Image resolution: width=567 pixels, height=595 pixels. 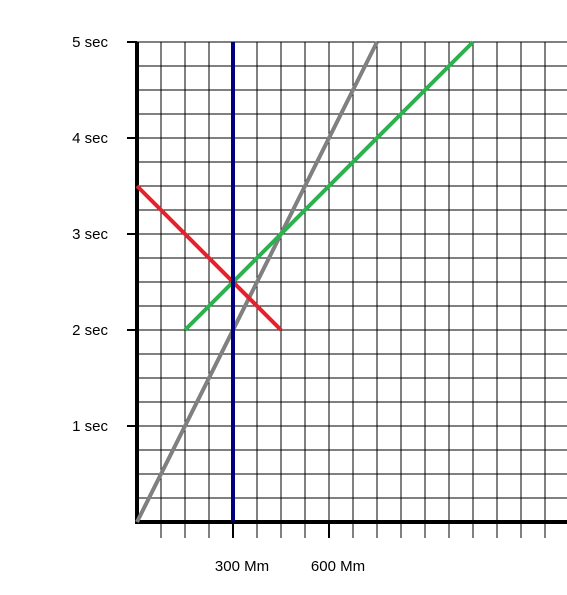 I want to click on y-tick-label: 3 sec, so click(x=90, y=234).